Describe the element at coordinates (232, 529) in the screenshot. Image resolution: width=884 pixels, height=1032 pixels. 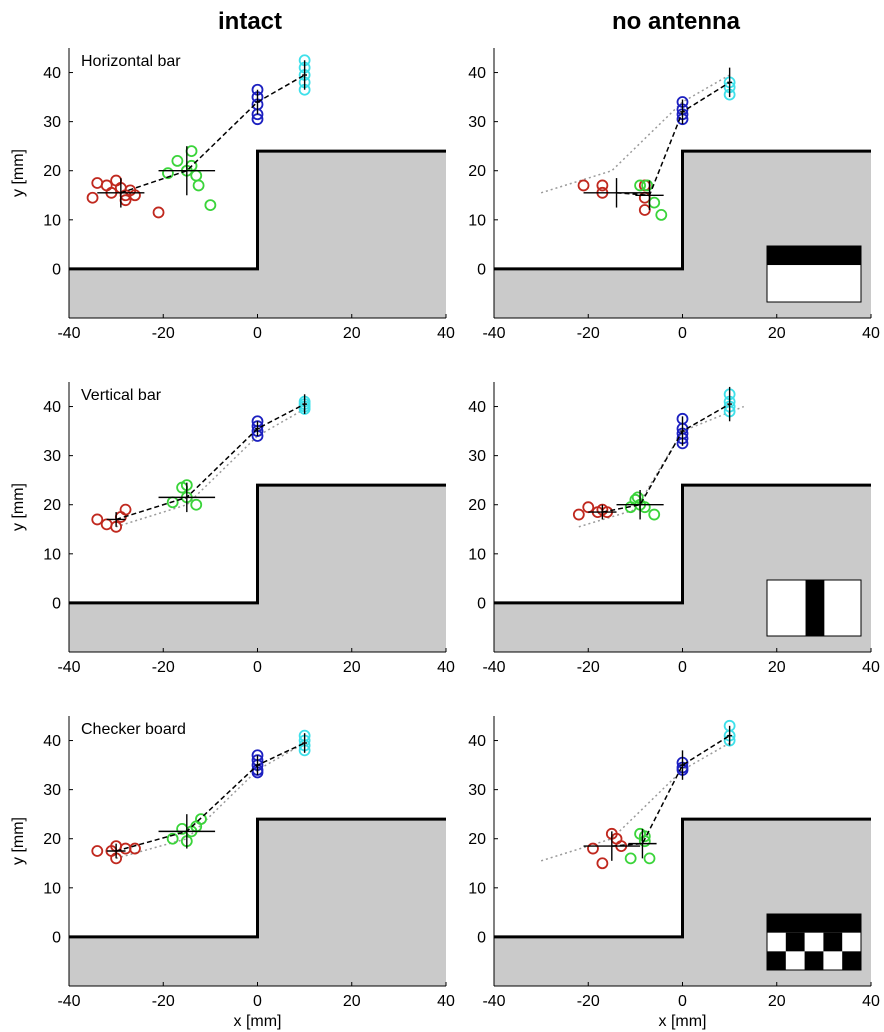
I see `panel-vertical-intact: -40 -20 0 20 40 0 10 20 30 40 y [mm] Vertical bar` at that location.